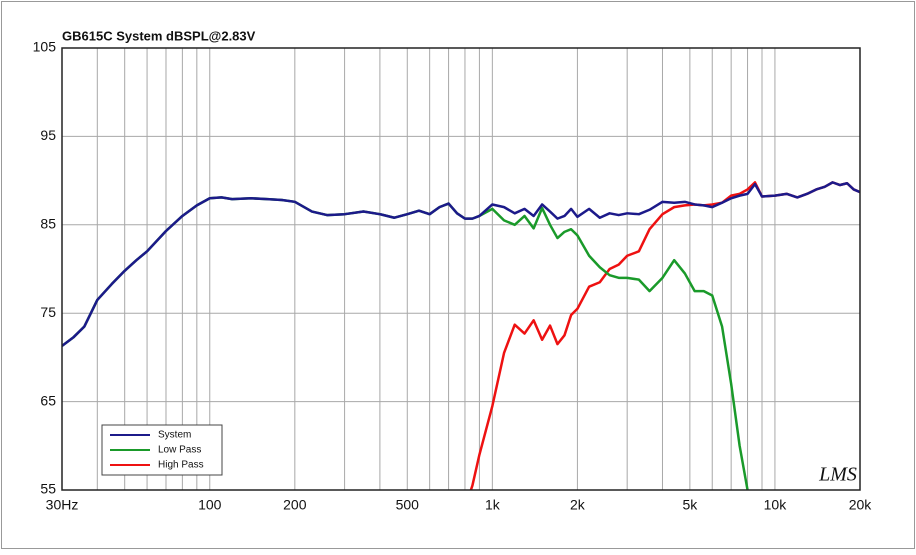 Image resolution: width=916 pixels, height=555 pixels. I want to click on y-tick-label: 95, so click(48, 135).